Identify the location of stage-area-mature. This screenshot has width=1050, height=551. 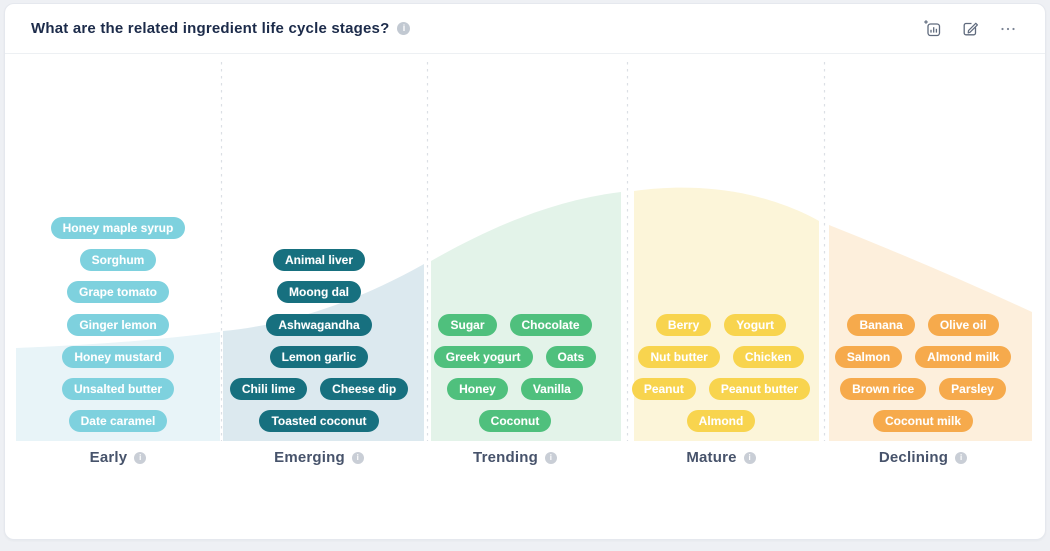
(726, 314).